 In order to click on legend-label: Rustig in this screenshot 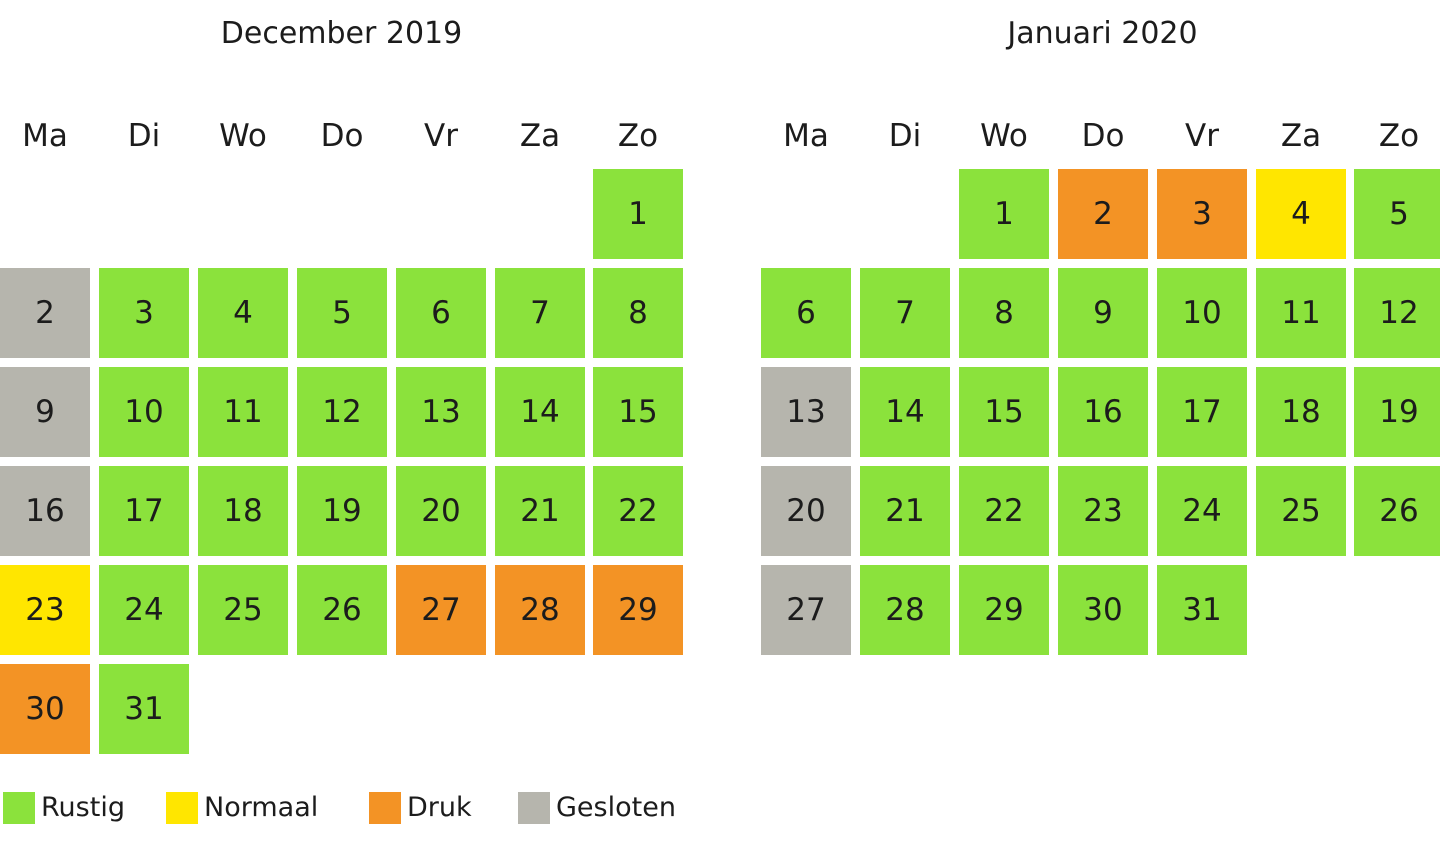, I will do `click(83, 807)`.